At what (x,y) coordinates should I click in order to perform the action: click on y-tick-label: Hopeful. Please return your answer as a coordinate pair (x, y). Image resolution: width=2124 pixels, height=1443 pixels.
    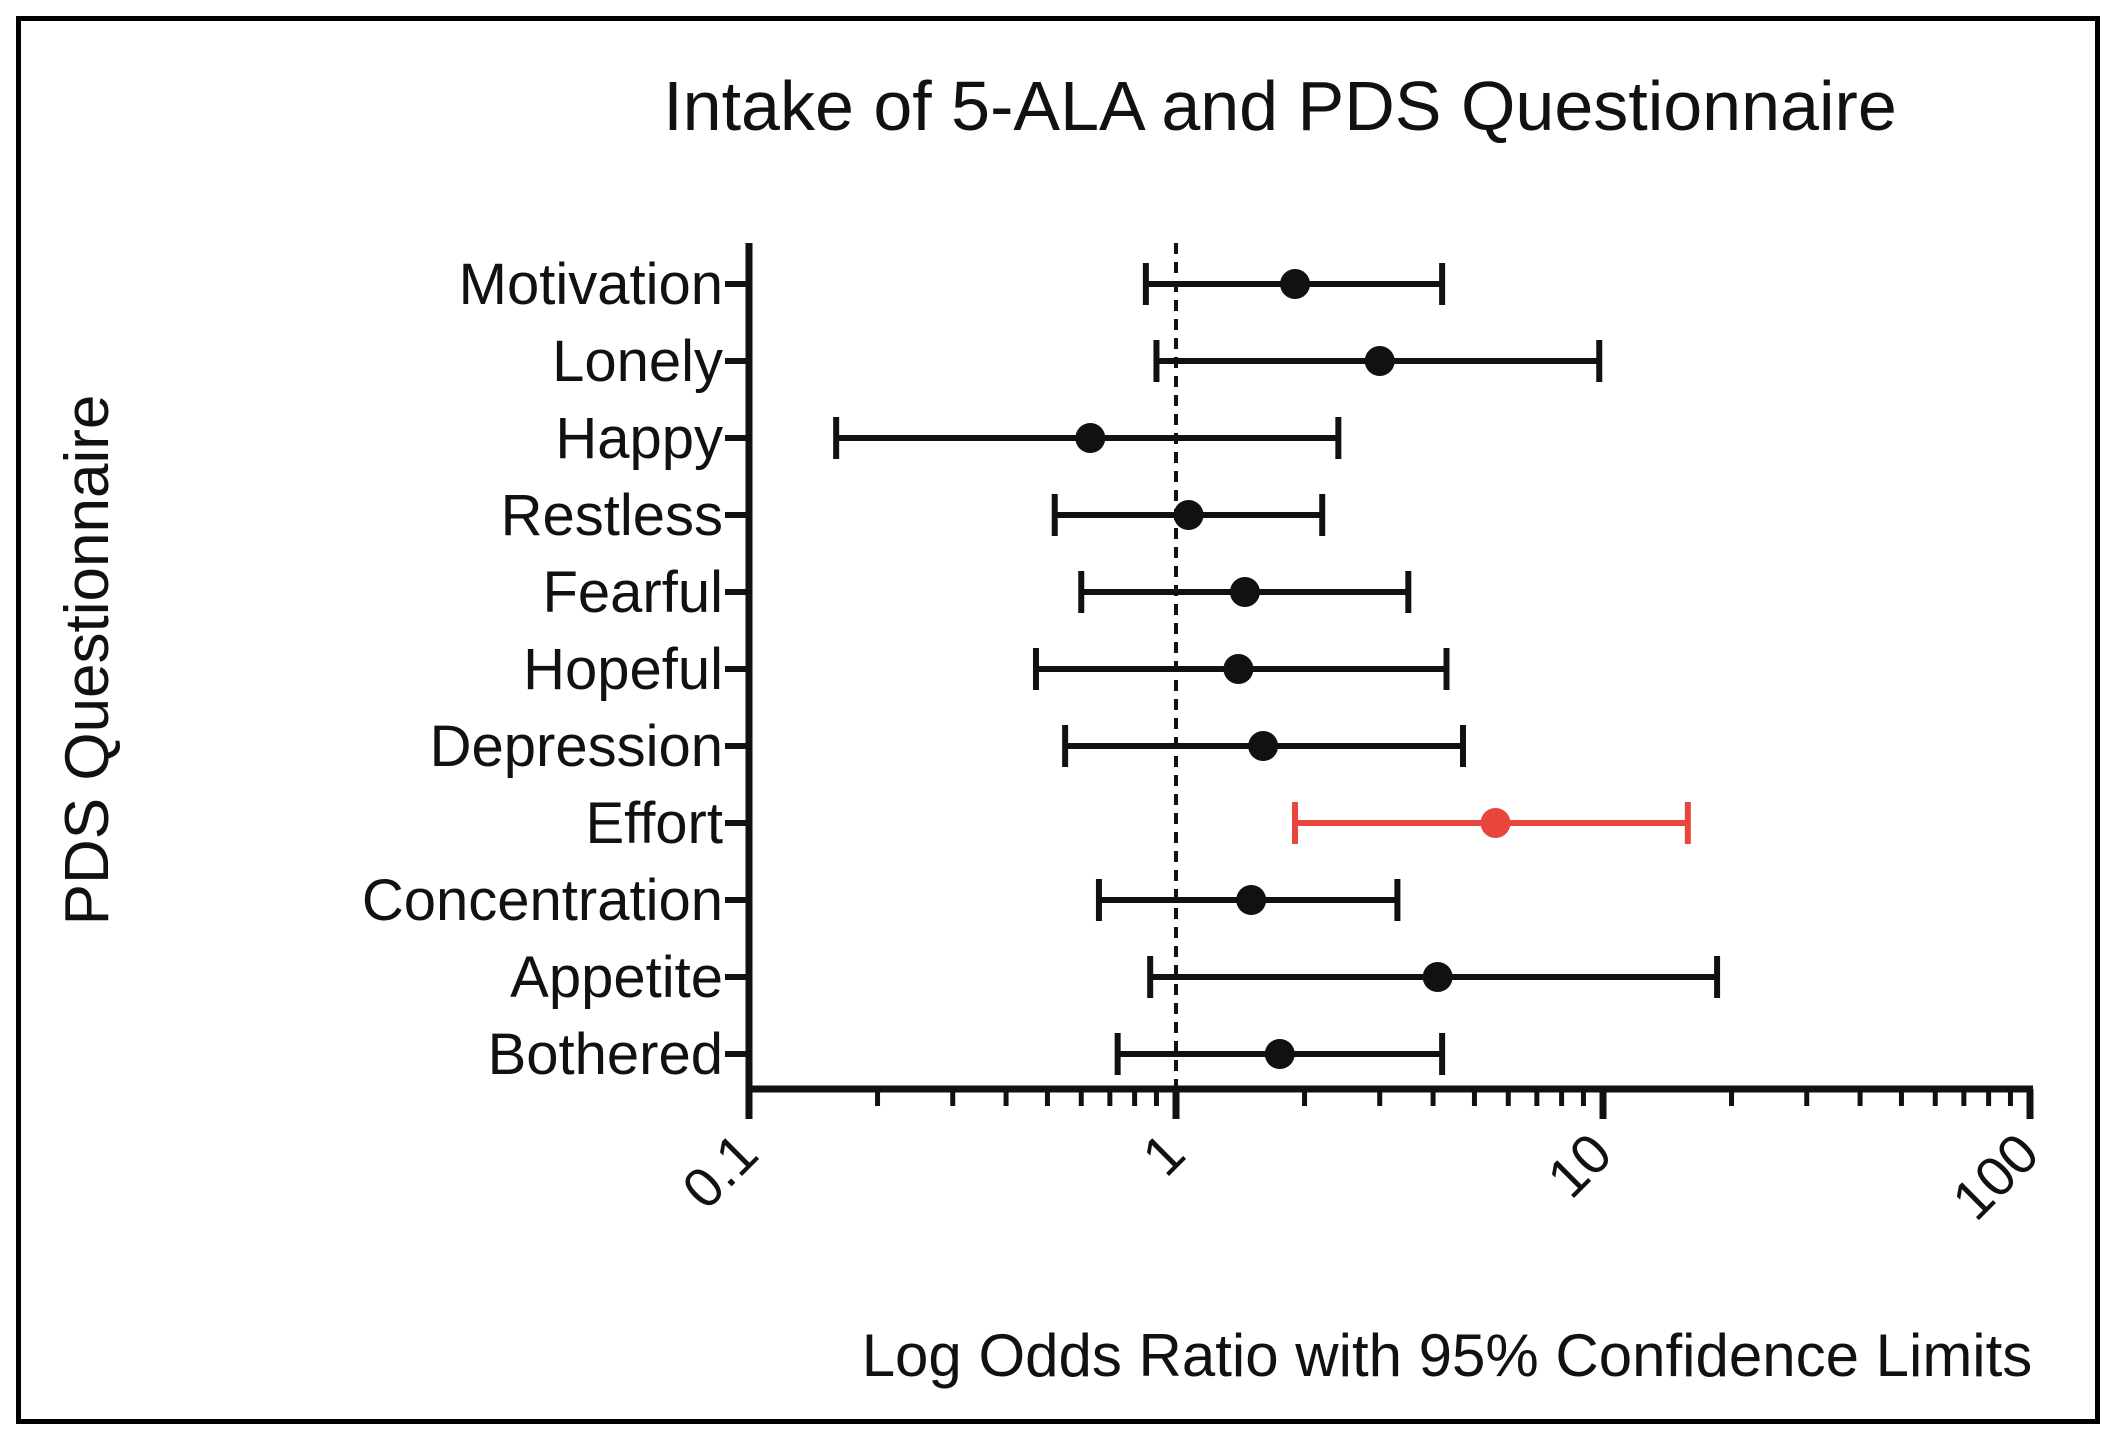
    Looking at the image, I should click on (623, 669).